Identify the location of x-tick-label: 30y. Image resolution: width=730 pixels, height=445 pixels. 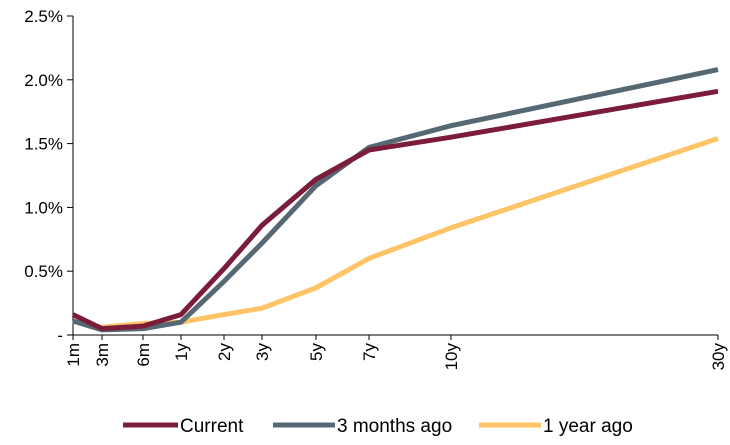
(718, 357).